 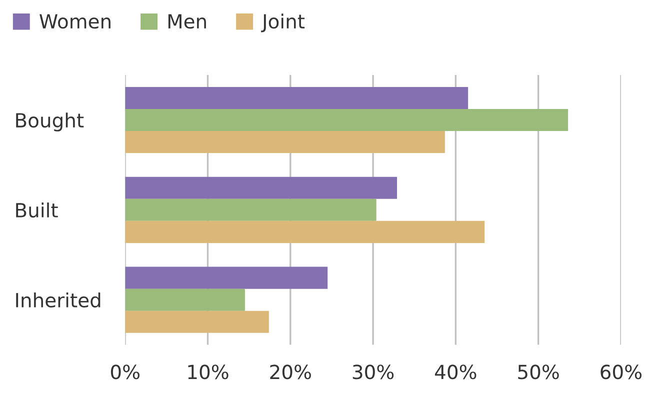 I want to click on legend-label: Joint, so click(x=283, y=23).